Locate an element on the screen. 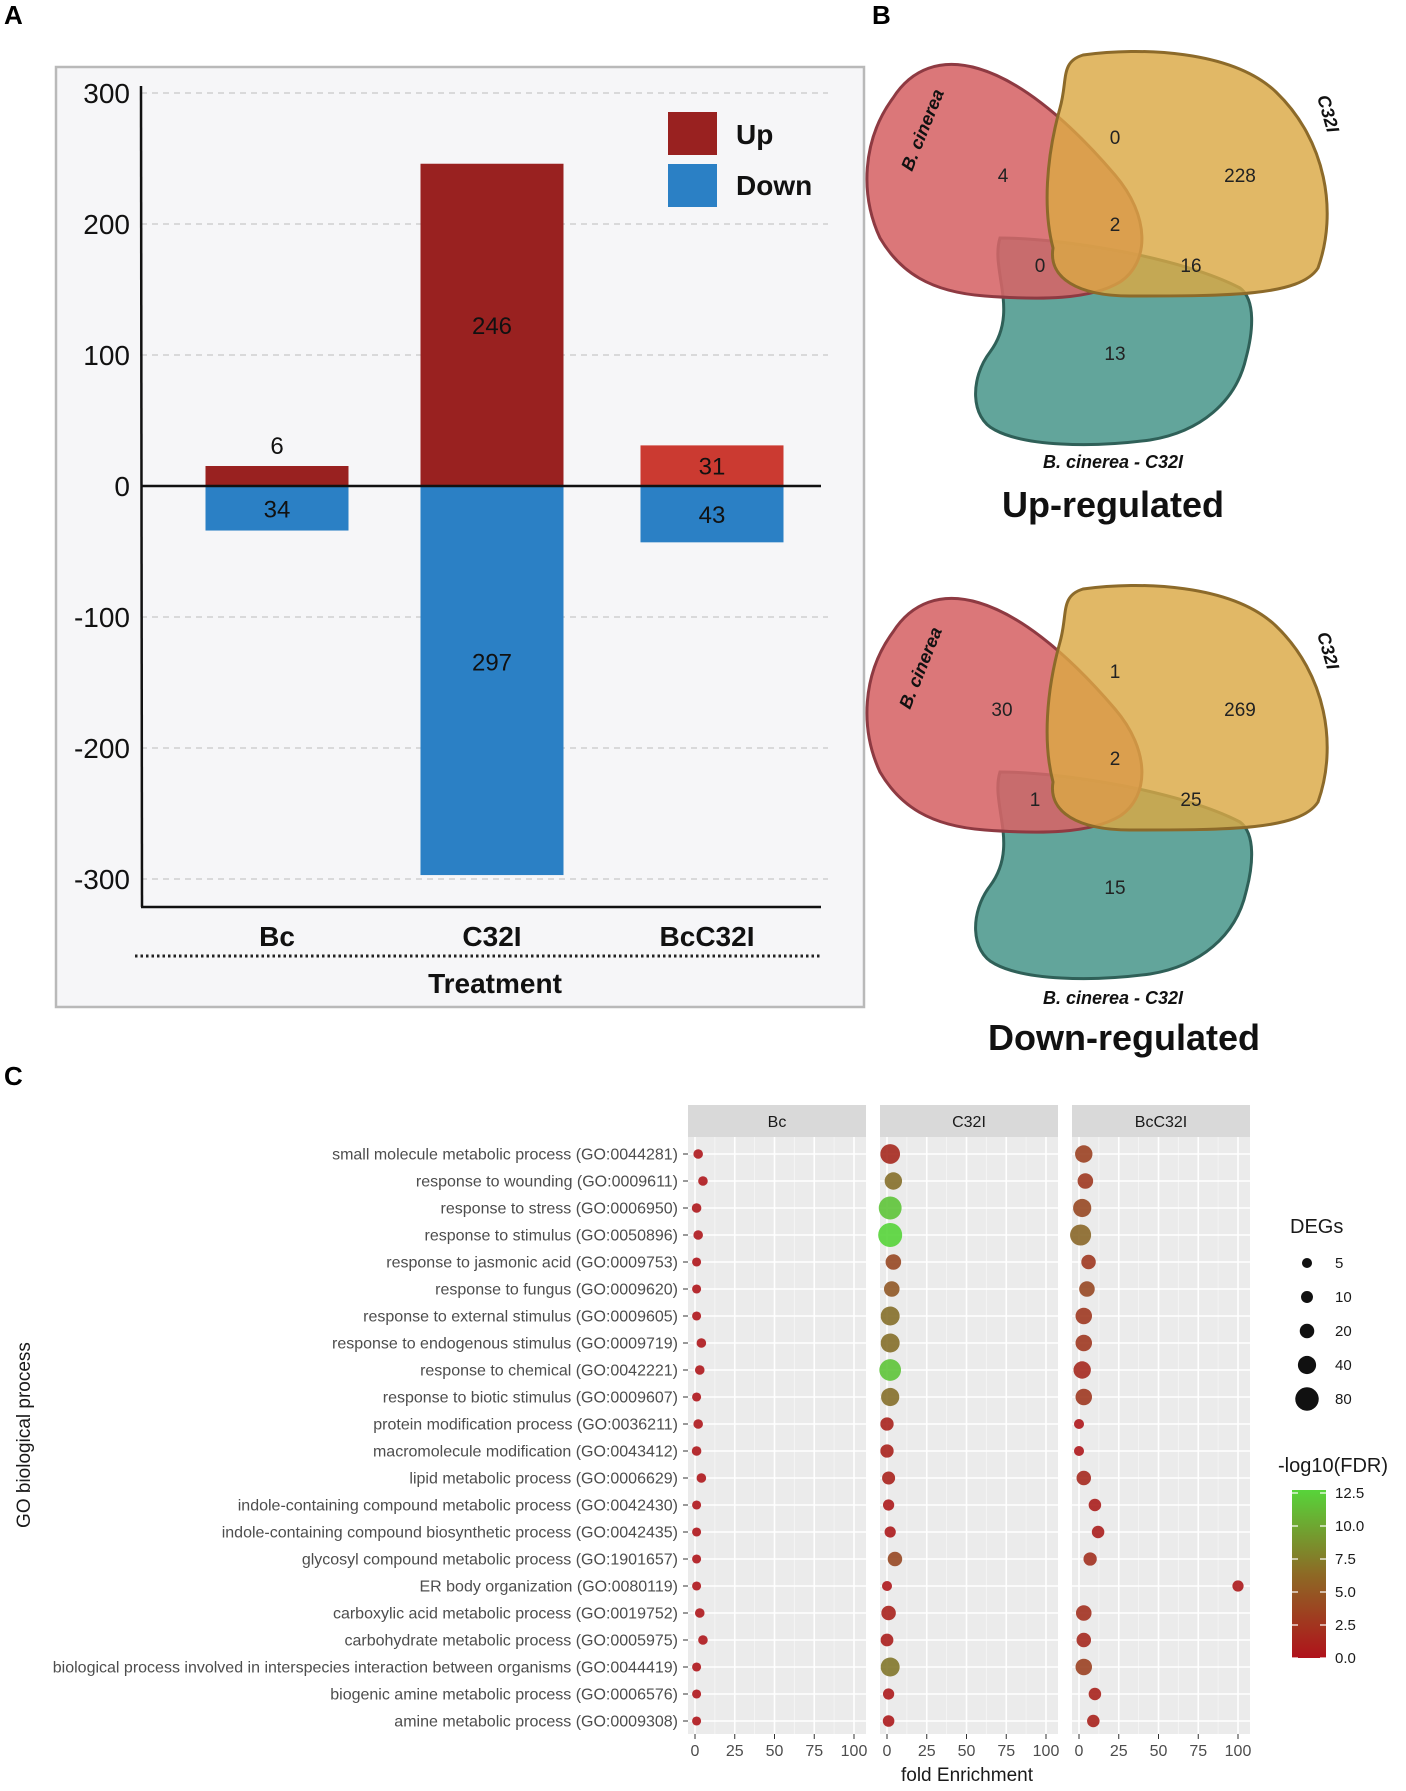 Image resolution: width=1406 pixels, height=1791 pixels. x-tick-label-Bc-25: 25 is located at coordinates (735, 1751).